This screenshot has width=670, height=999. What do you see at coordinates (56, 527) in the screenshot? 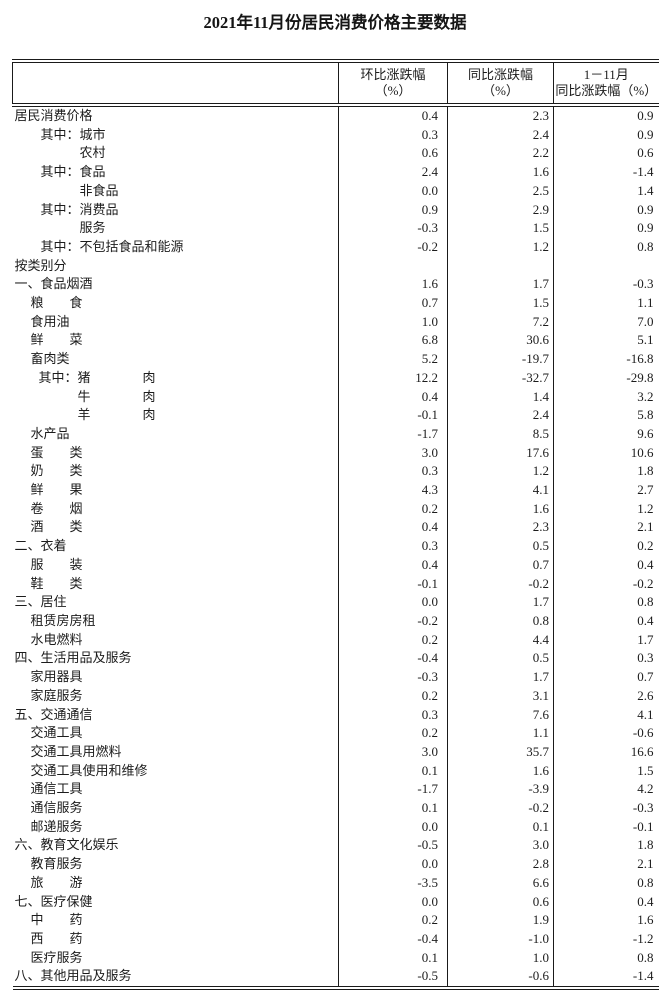
I see `row-label: 酒 类` at bounding box center [56, 527].